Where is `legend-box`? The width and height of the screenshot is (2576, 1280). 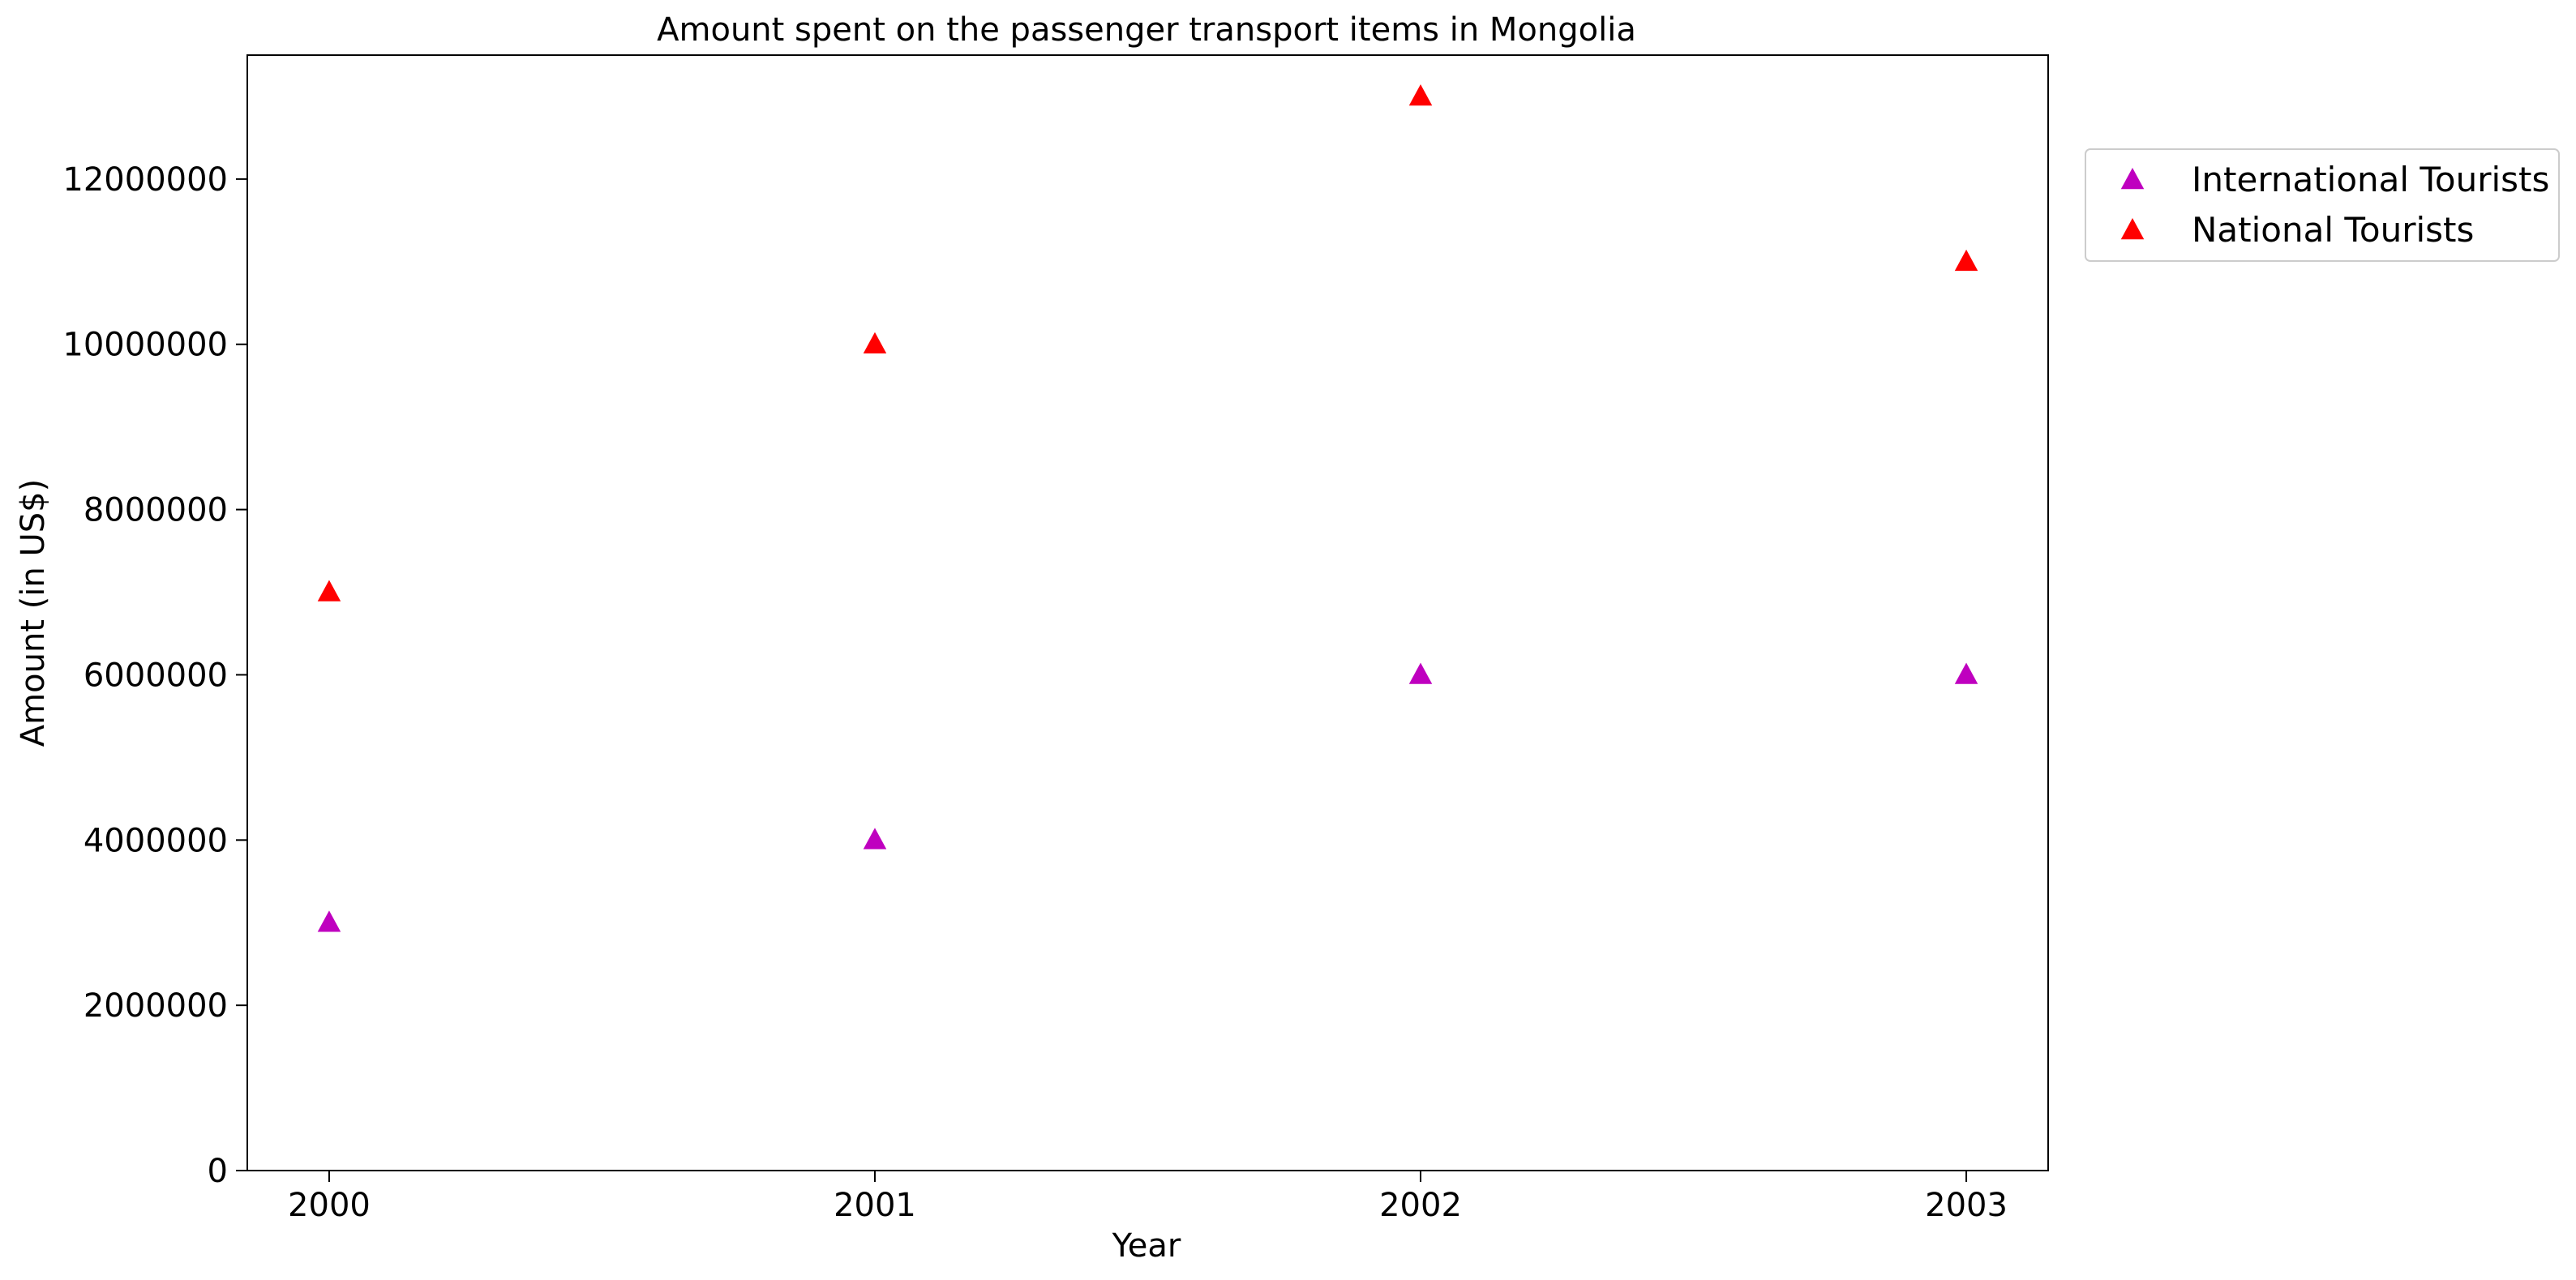 legend-box is located at coordinates (2322, 205).